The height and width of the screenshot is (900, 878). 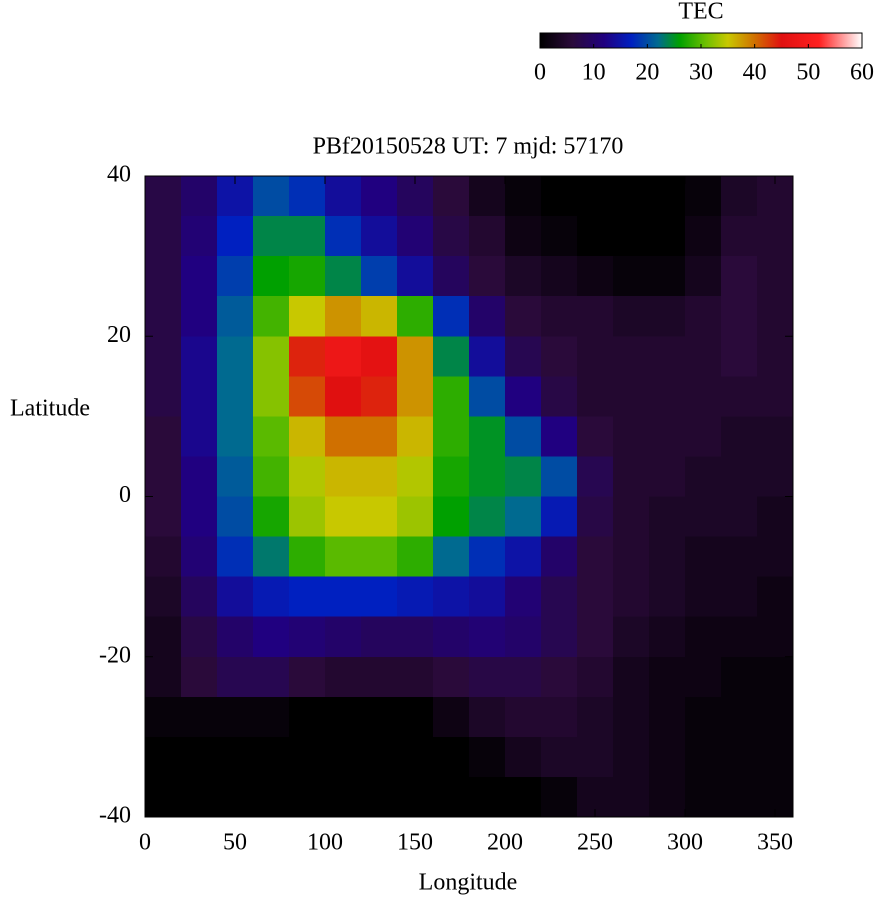 I want to click on y-tick-label: 0, so click(x=125, y=495).